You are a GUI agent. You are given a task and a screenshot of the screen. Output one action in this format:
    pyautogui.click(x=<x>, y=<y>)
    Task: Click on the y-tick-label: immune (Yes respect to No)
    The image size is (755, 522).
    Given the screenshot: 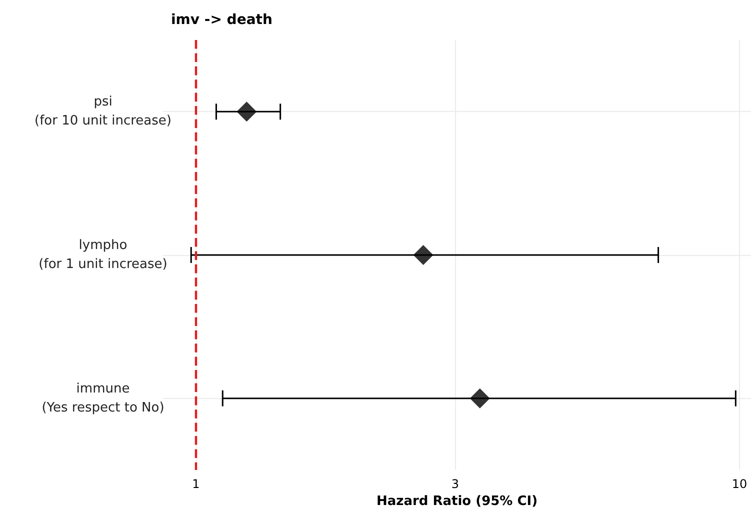 What is the action you would take?
    pyautogui.click(x=103, y=398)
    